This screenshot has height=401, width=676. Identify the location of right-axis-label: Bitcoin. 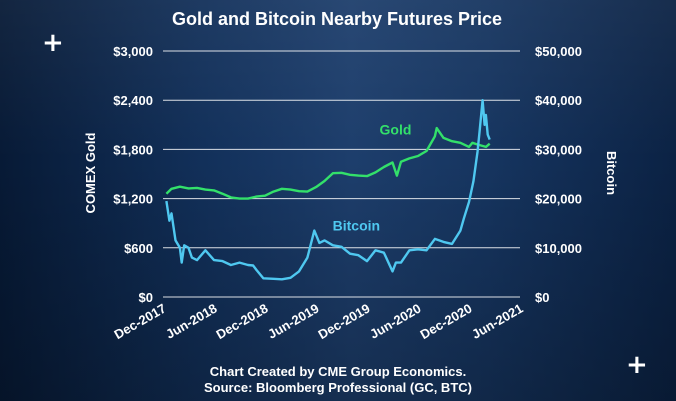
(611, 173).